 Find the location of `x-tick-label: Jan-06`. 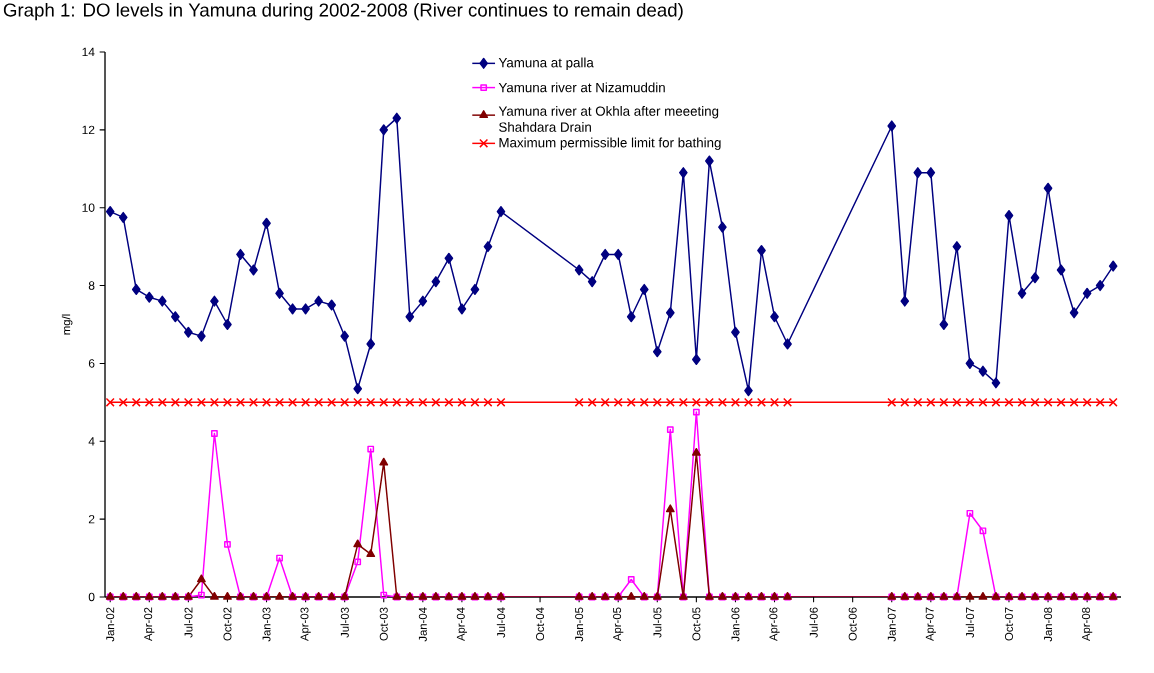

x-tick-label: Jan-06 is located at coordinates (735, 624).